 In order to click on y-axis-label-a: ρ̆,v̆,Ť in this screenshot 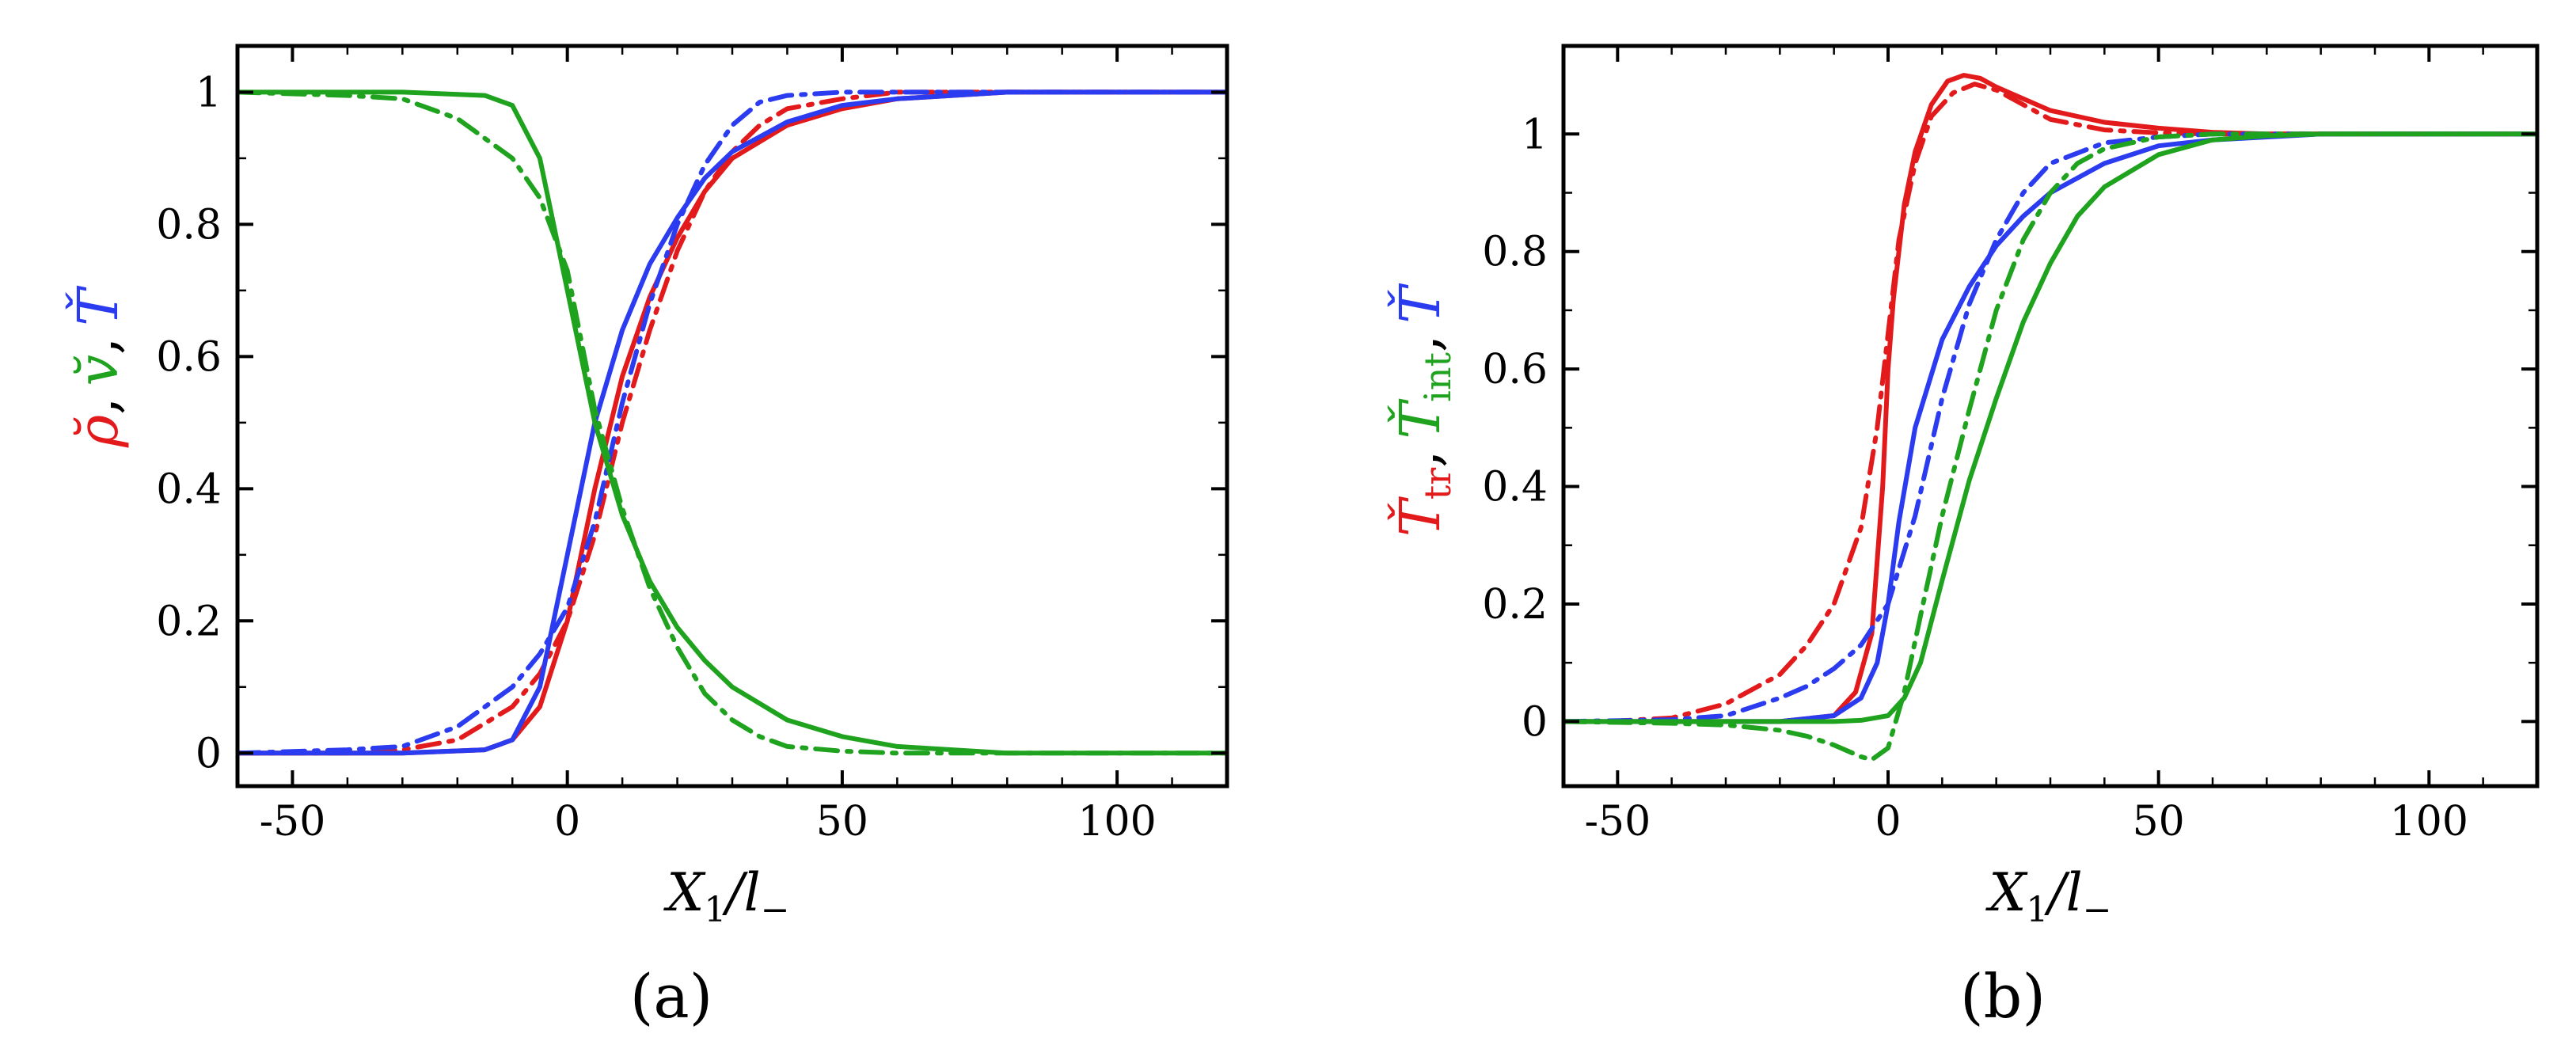, I will do `click(98, 367)`.